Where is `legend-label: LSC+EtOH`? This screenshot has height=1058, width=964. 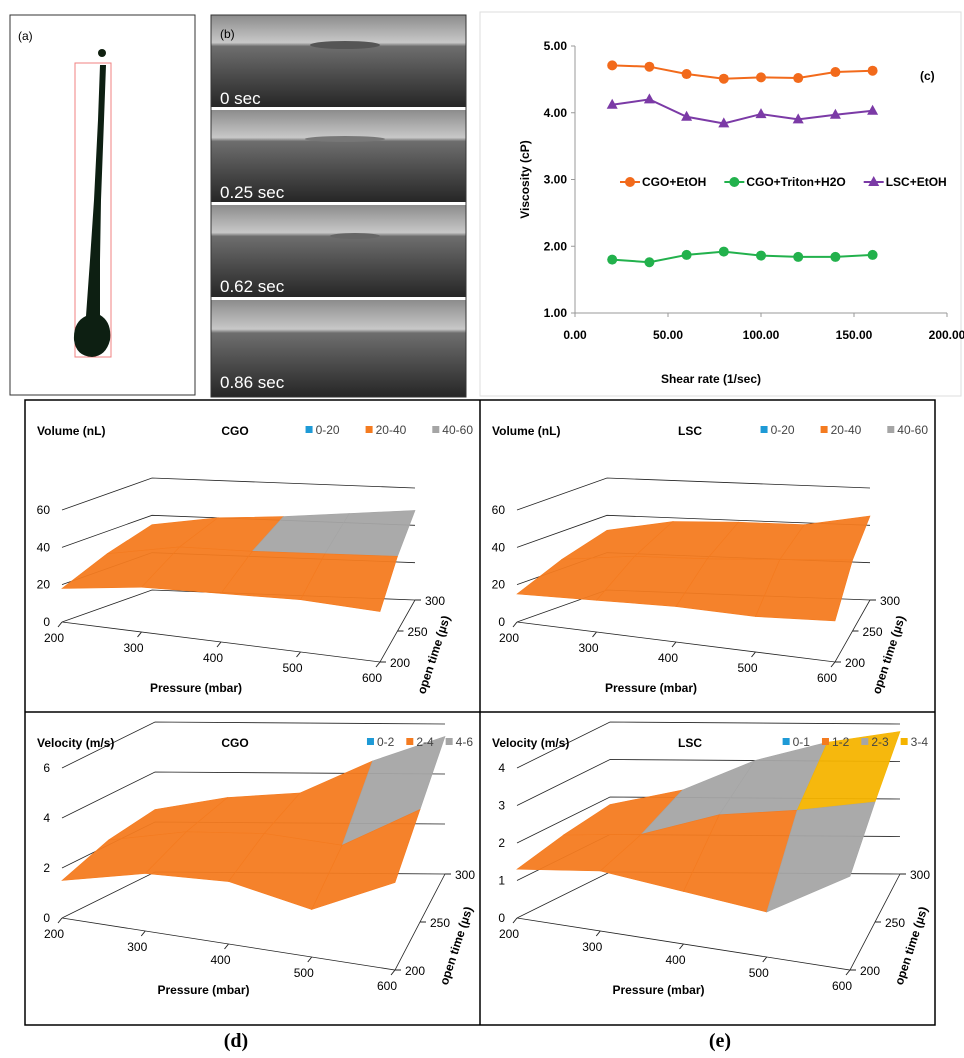
legend-label: LSC+EtOH is located at coordinates (916, 182).